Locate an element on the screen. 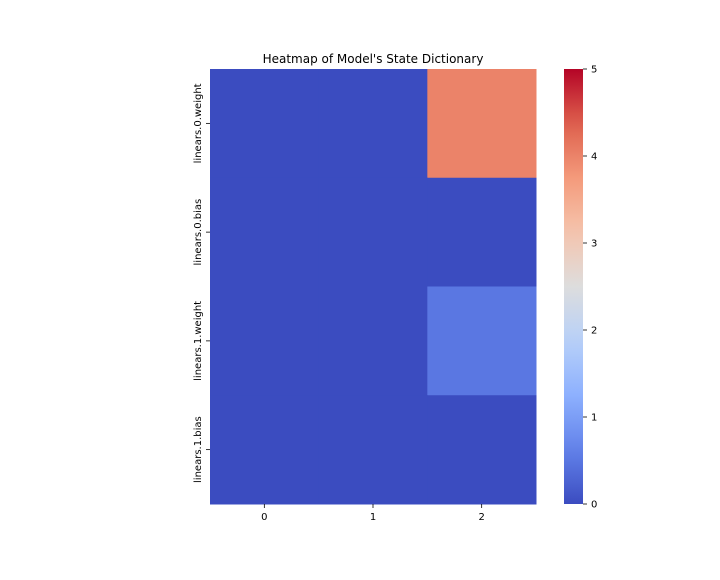 This screenshot has width=720, height=580. heatmap-cell-r0-c2 is located at coordinates (482, 124).